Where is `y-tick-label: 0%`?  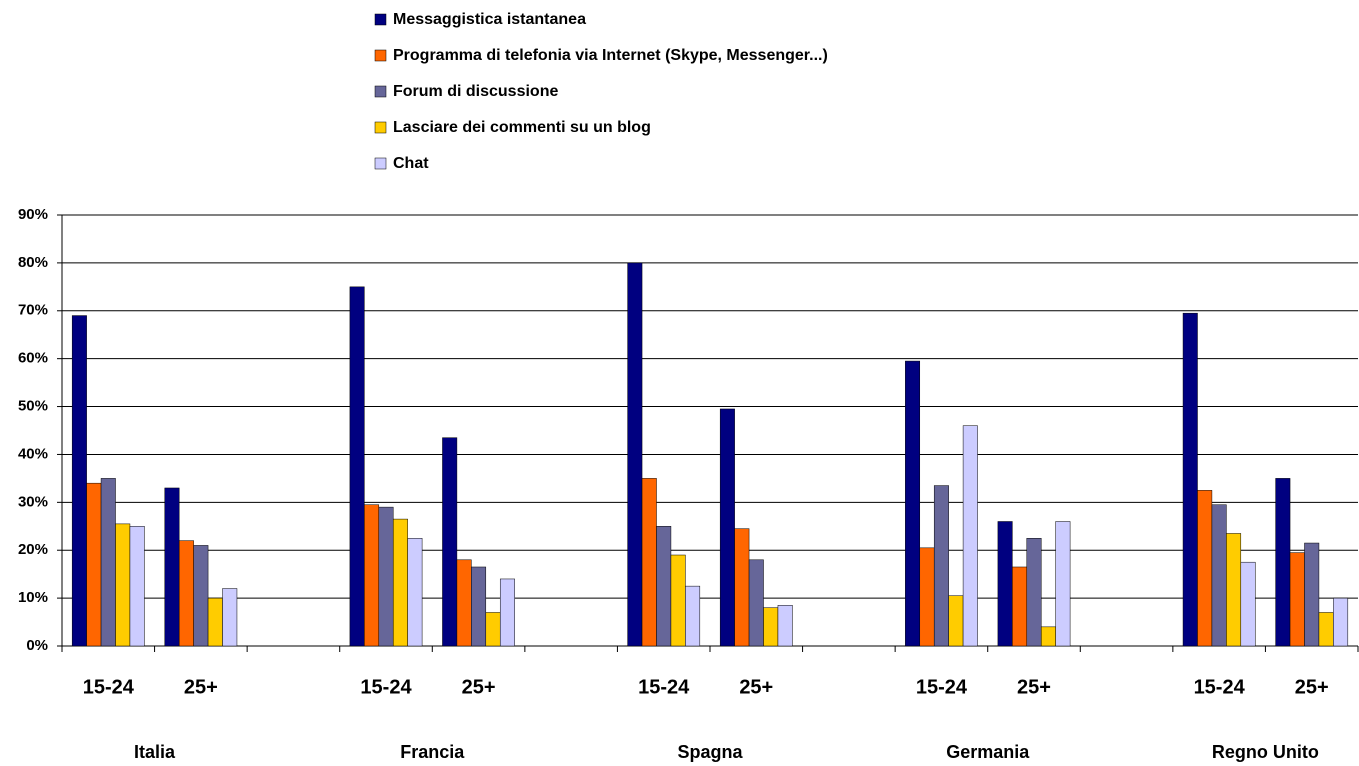
y-tick-label: 0% is located at coordinates (37, 645).